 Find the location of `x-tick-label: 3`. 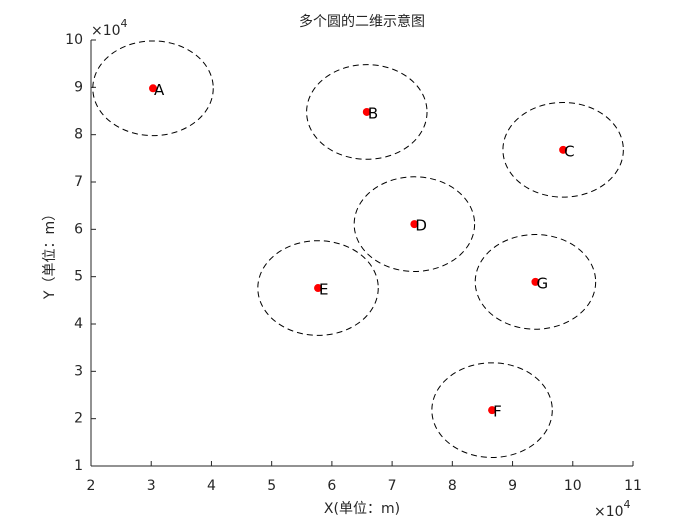

x-tick-label: 3 is located at coordinates (151, 486).